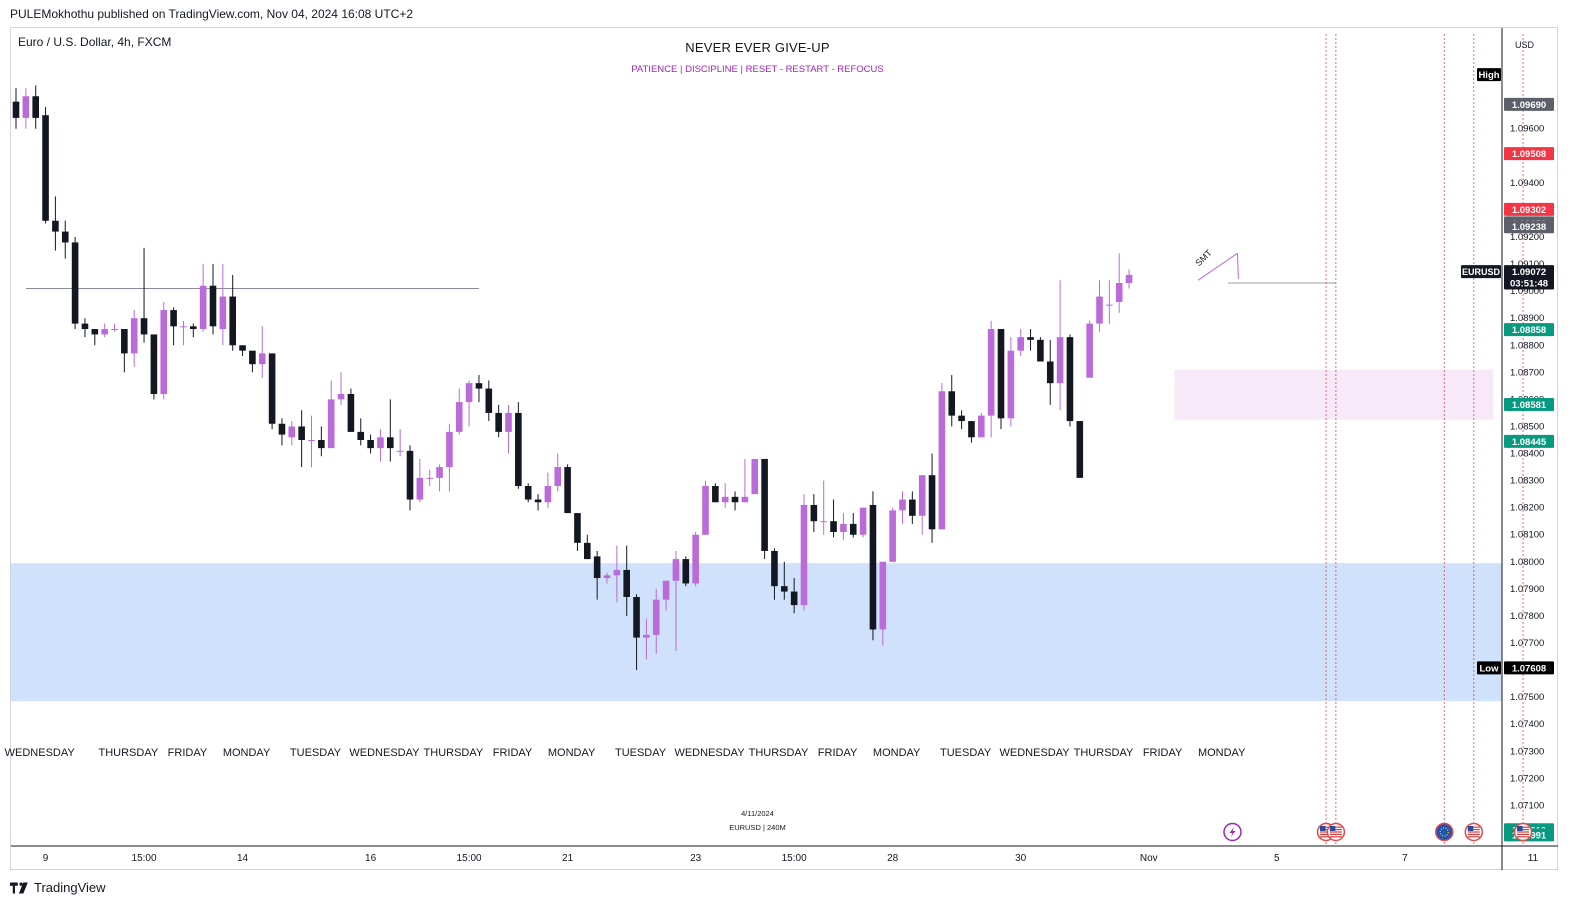 The image size is (1575, 910). I want to click on demand-zone, so click(756, 632).